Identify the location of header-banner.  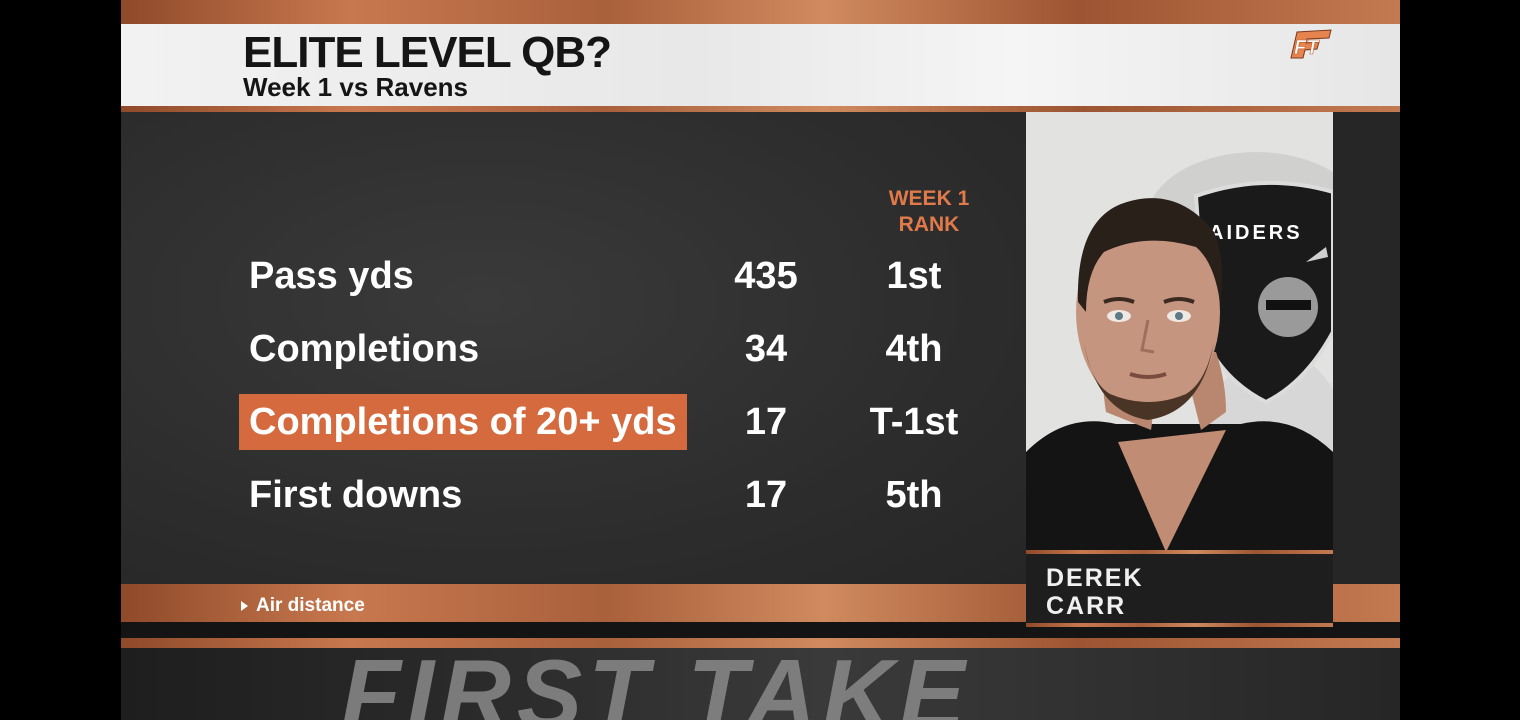
(760, 66).